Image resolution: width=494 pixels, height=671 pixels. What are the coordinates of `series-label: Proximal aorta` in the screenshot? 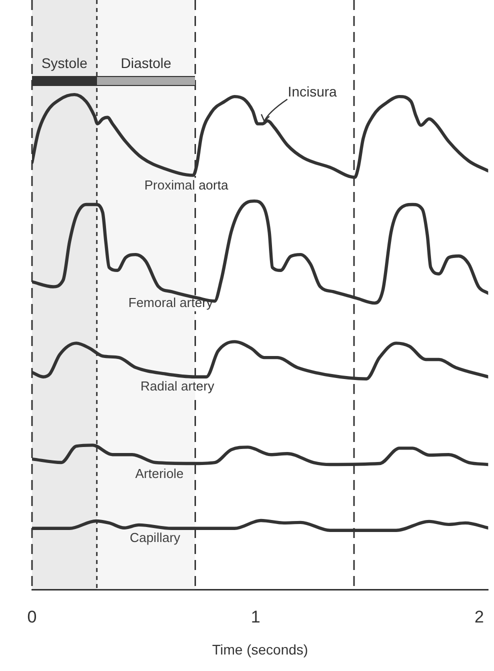 It's located at (186, 184).